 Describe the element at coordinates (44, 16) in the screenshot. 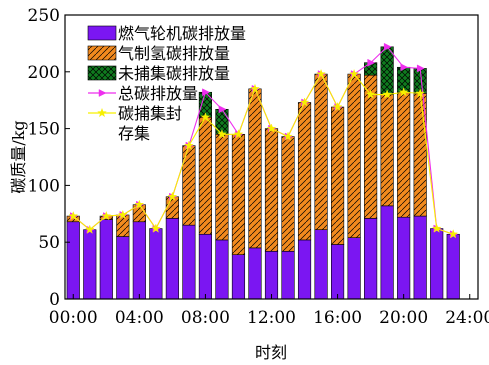

I see `y-tick-label-5: 250` at that location.